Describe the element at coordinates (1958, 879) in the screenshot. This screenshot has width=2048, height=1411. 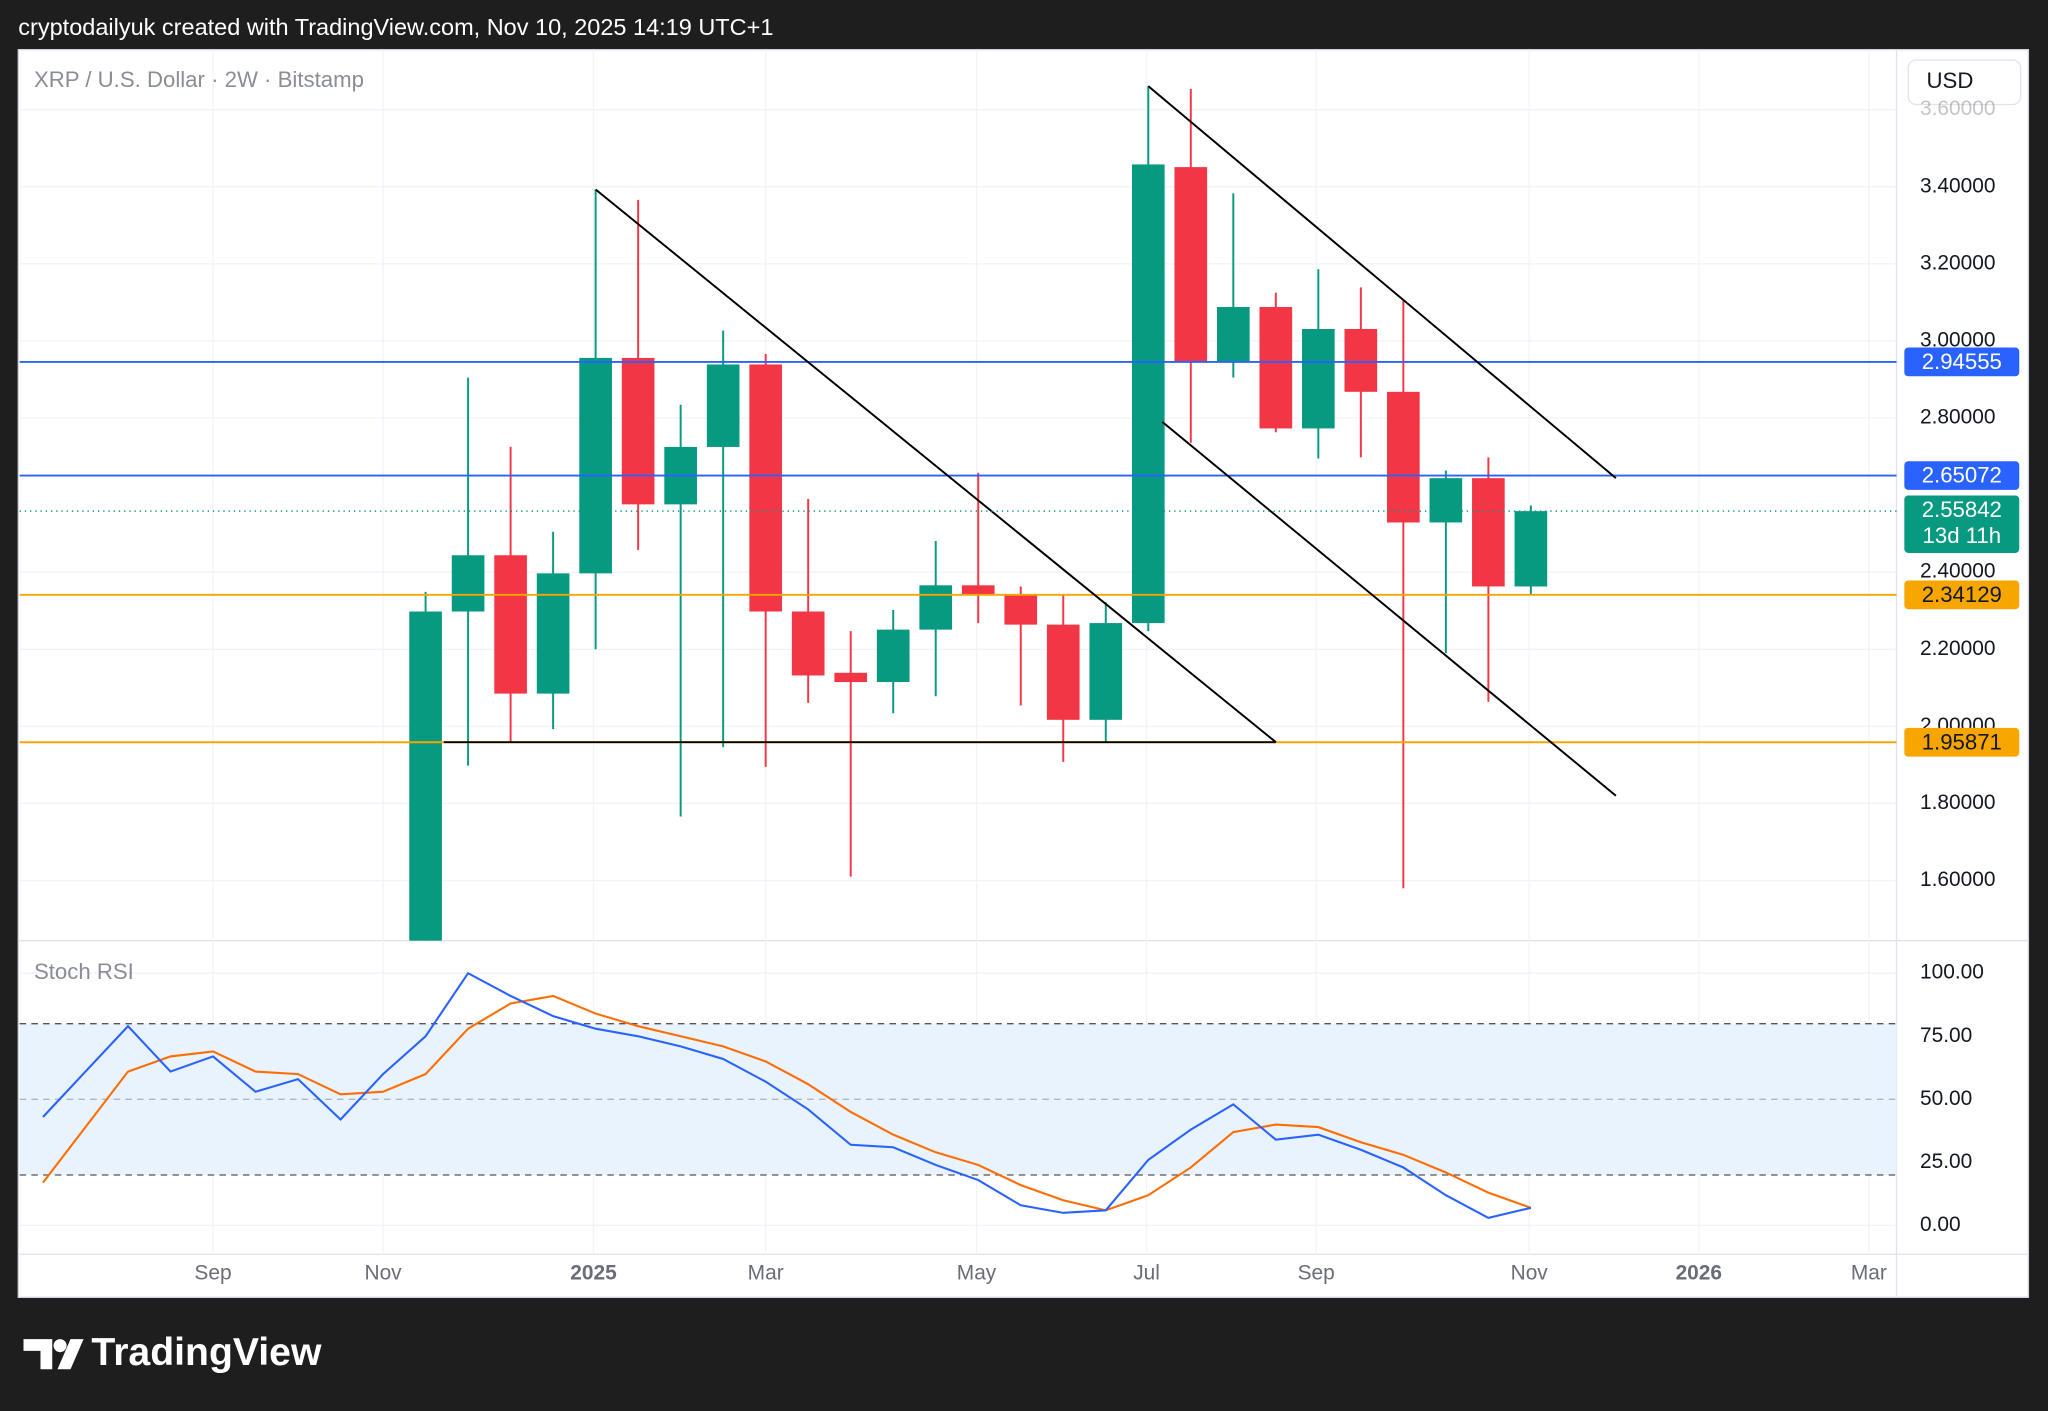
I see `y-tick-label: 1.60000` at that location.